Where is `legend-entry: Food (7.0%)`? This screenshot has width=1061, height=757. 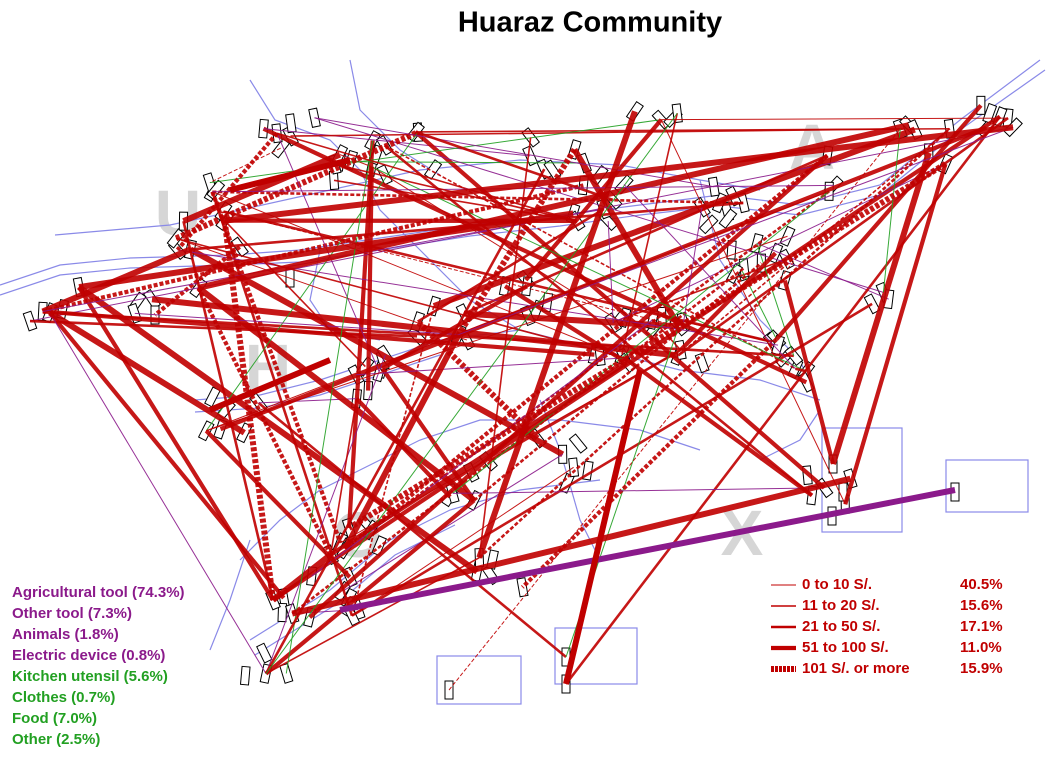 legend-entry: Food (7.0%) is located at coordinates (54, 718).